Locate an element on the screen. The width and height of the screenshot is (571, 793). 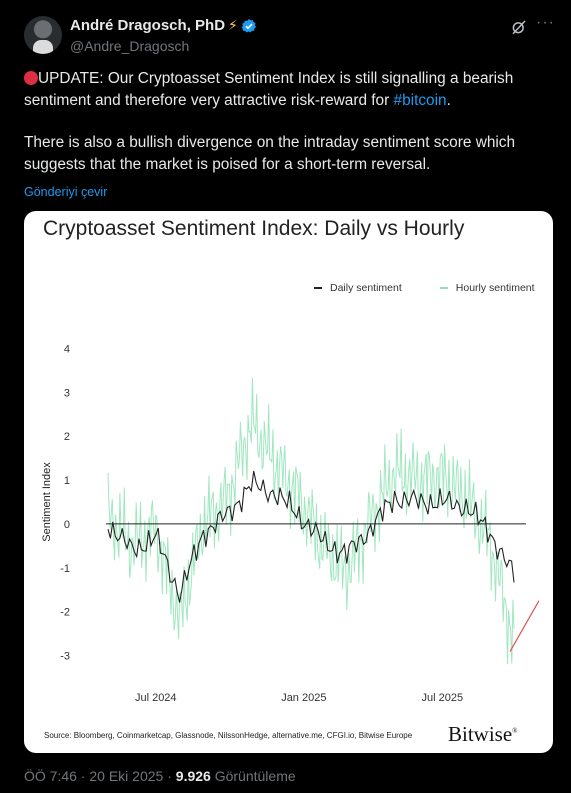
x-tick-label: Jul 2025 is located at coordinates (443, 698).